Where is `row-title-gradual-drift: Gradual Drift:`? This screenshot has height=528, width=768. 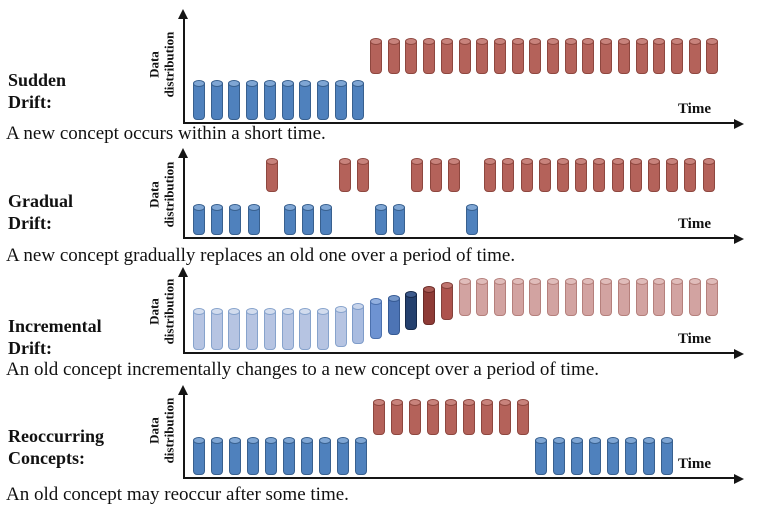
row-title-gradual-drift: Gradual Drift: is located at coordinates (40, 213).